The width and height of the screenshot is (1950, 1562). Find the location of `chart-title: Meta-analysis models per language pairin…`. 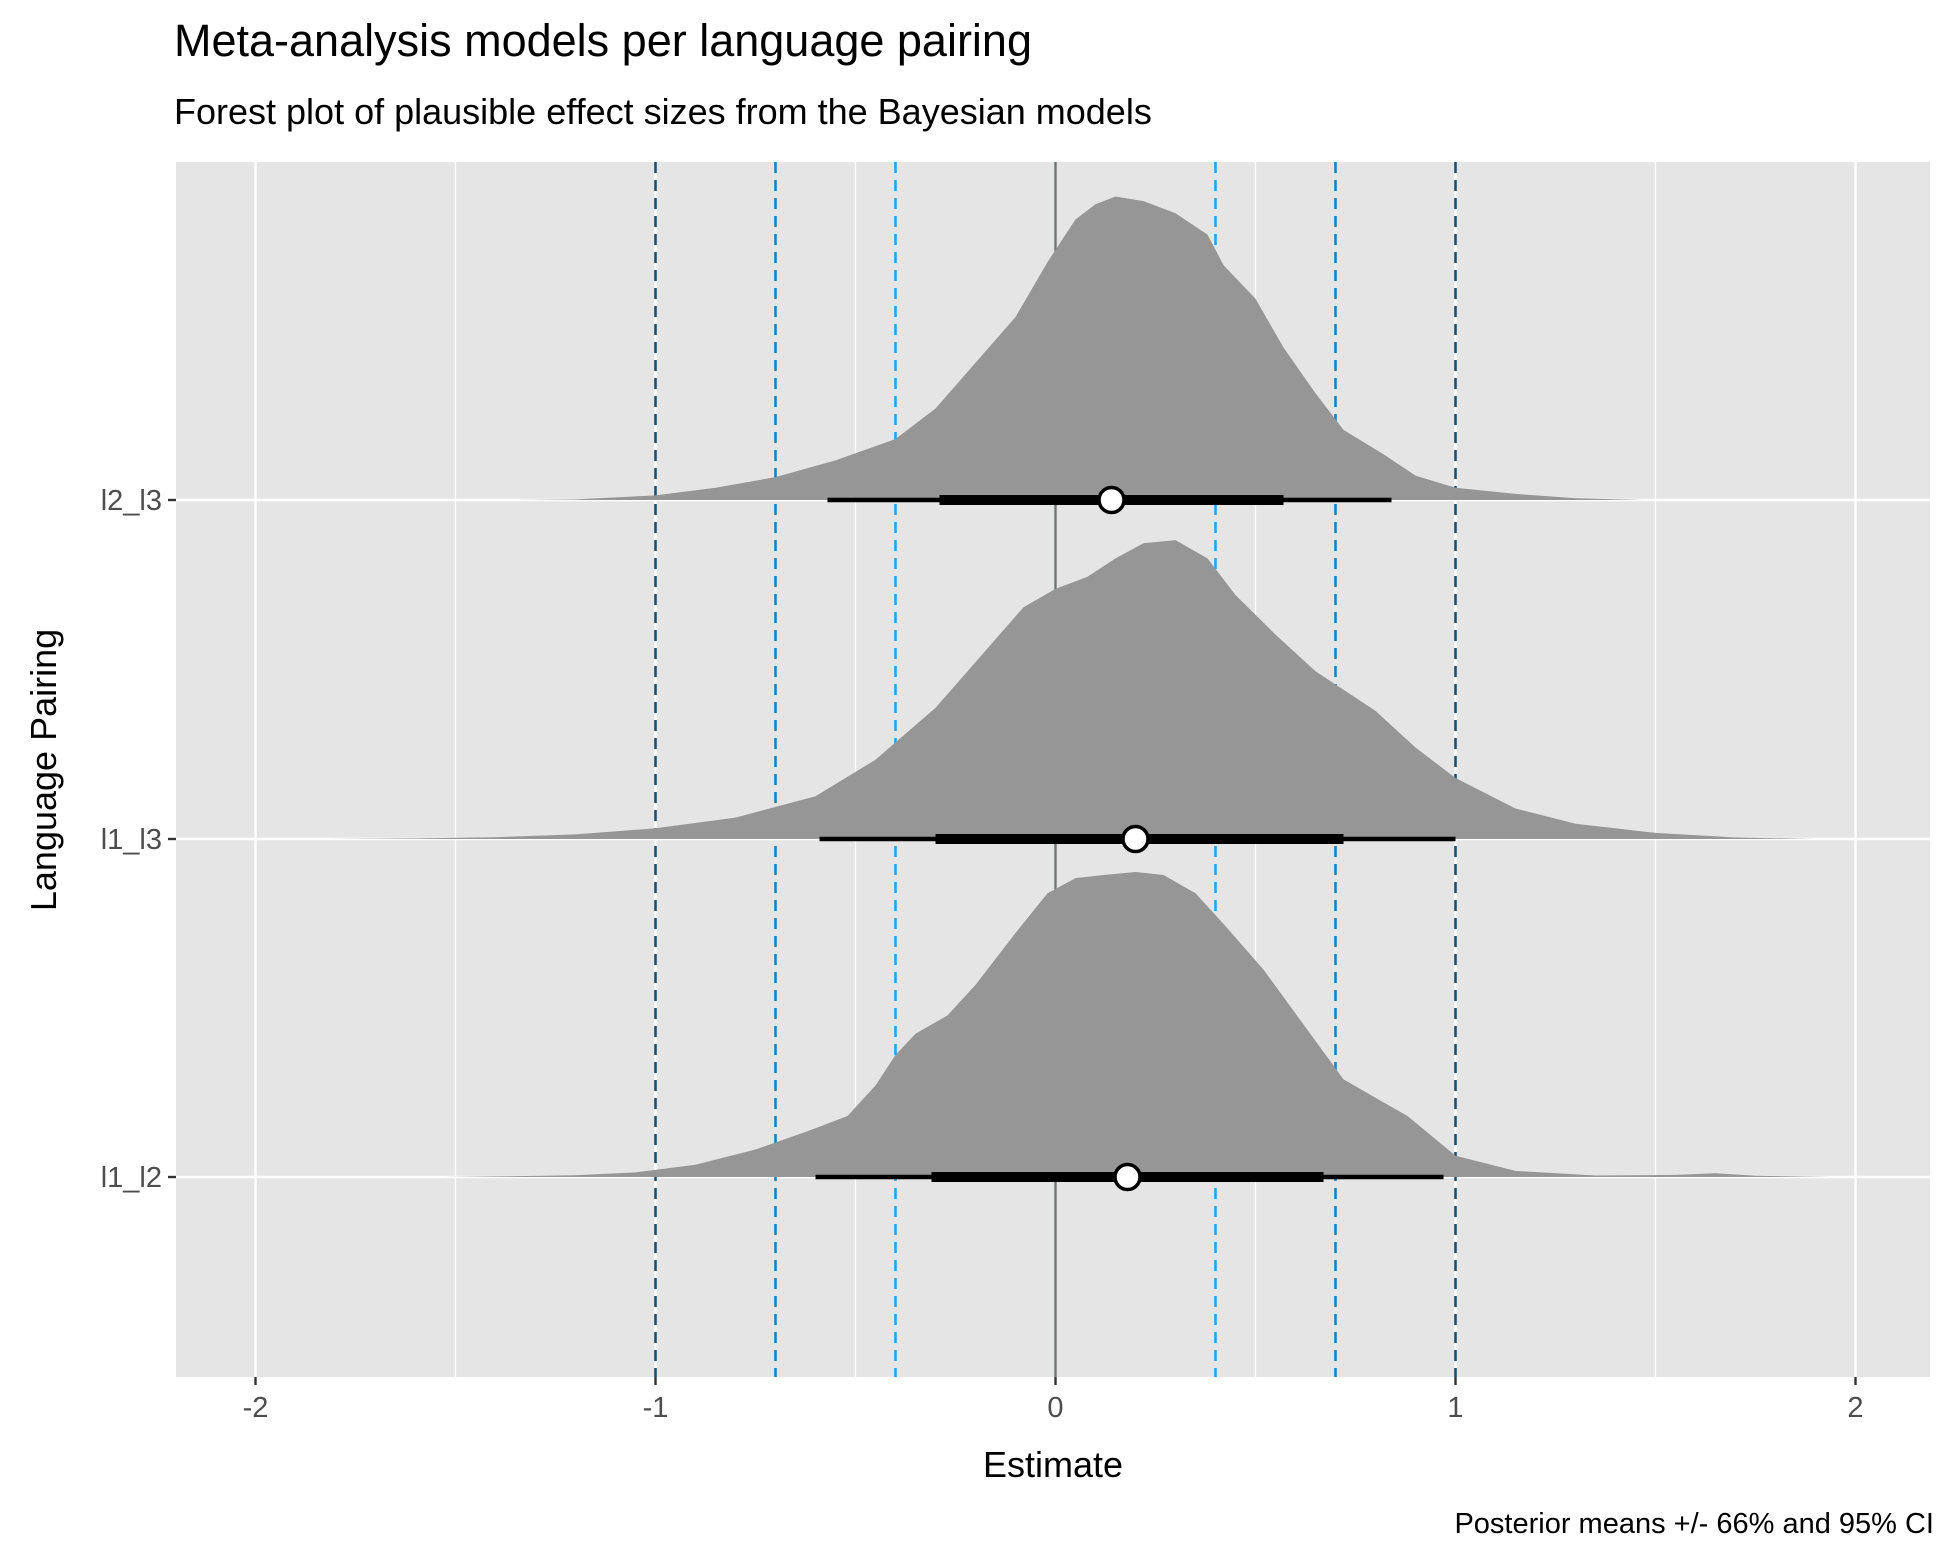

chart-title: Meta-analysis models per language pairin… is located at coordinates (603, 40).